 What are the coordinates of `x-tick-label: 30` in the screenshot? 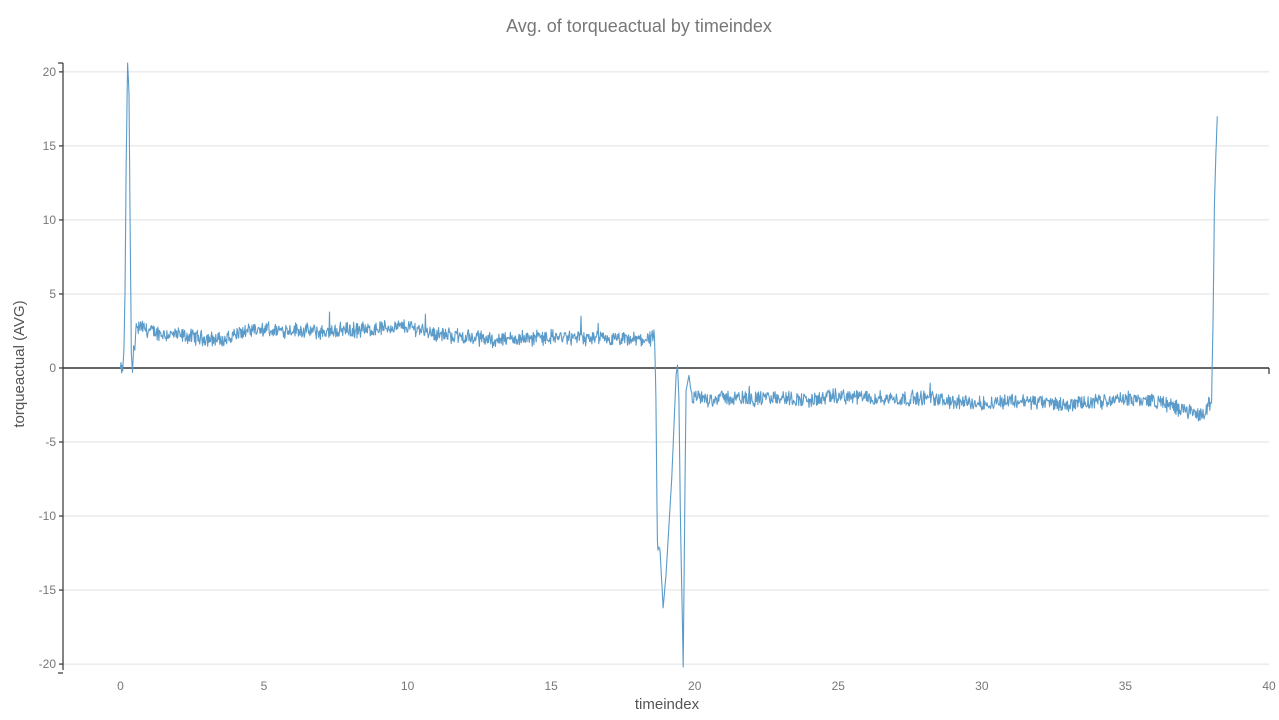 It's located at (982, 686).